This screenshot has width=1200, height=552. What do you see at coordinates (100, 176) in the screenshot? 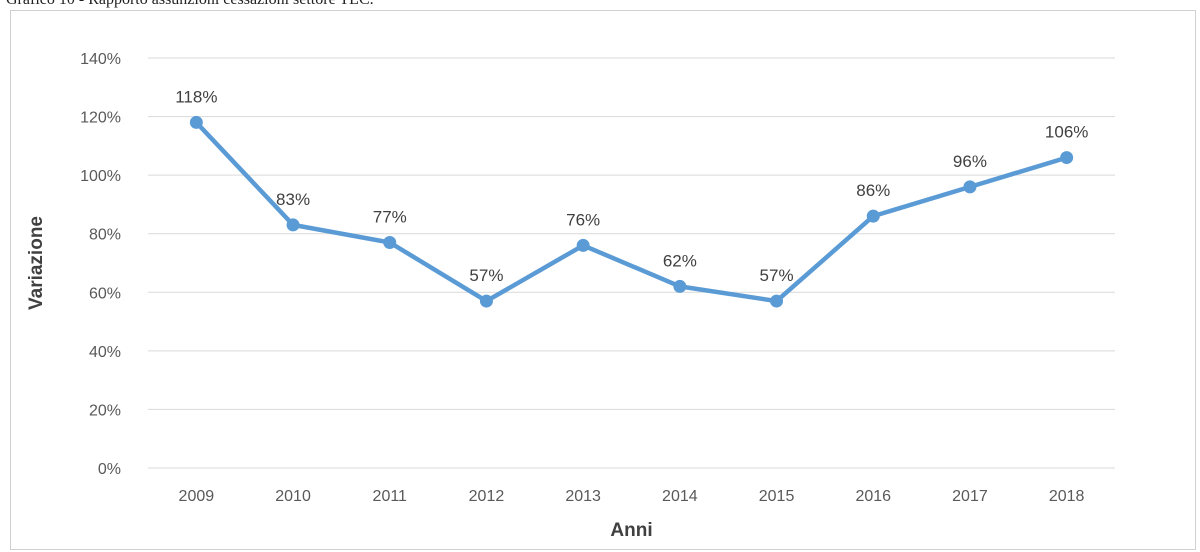
I see `y-tick-label: 100%` at bounding box center [100, 176].